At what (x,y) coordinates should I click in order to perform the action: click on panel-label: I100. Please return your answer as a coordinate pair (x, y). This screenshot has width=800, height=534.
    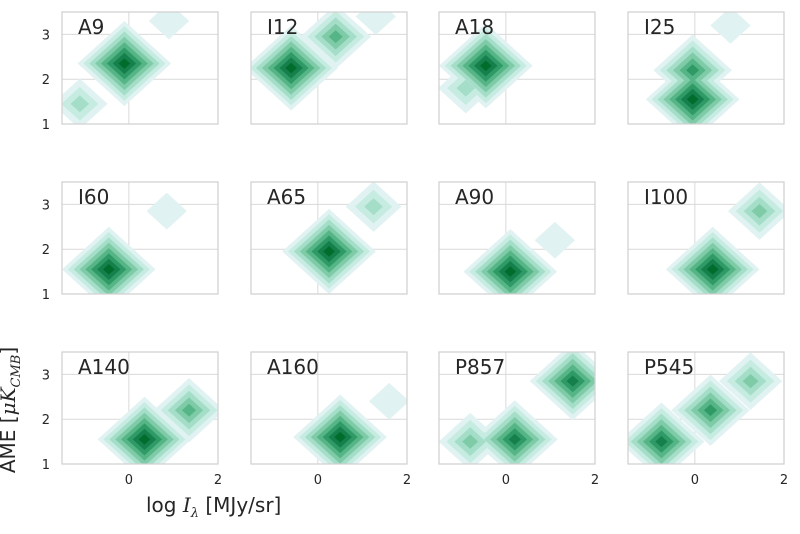
    Looking at the image, I should click on (666, 197).